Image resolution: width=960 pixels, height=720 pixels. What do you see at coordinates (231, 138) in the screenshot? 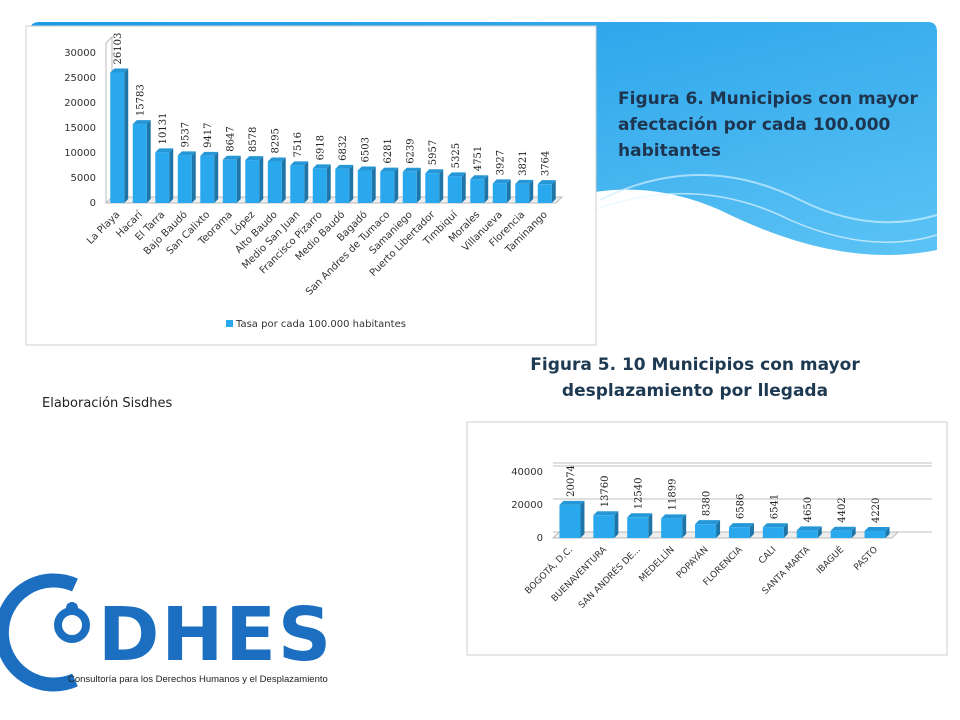
I see `value-label: 8647` at bounding box center [231, 138].